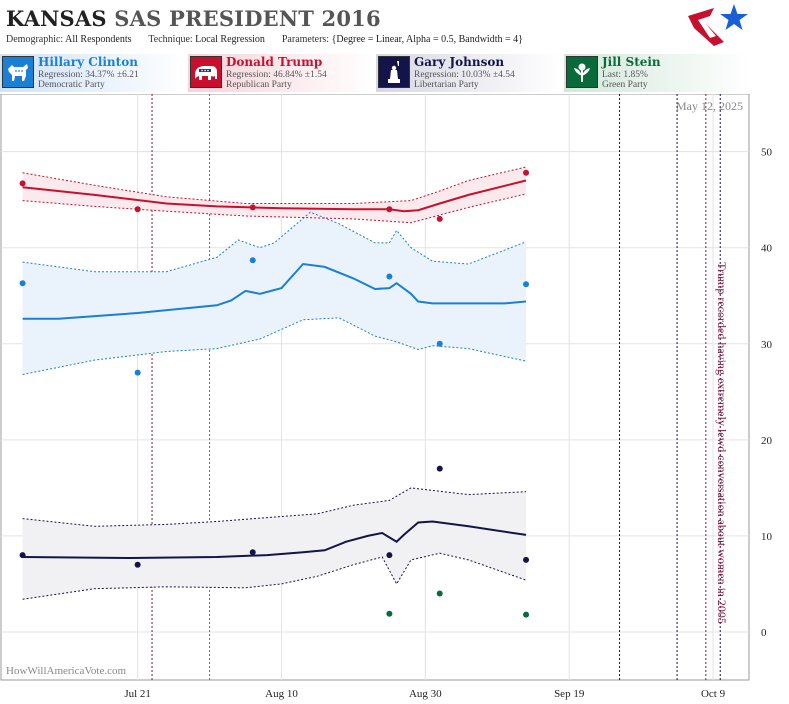  What do you see at coordinates (35, 39) in the screenshot?
I see `param-key: Demographic:` at bounding box center [35, 39].